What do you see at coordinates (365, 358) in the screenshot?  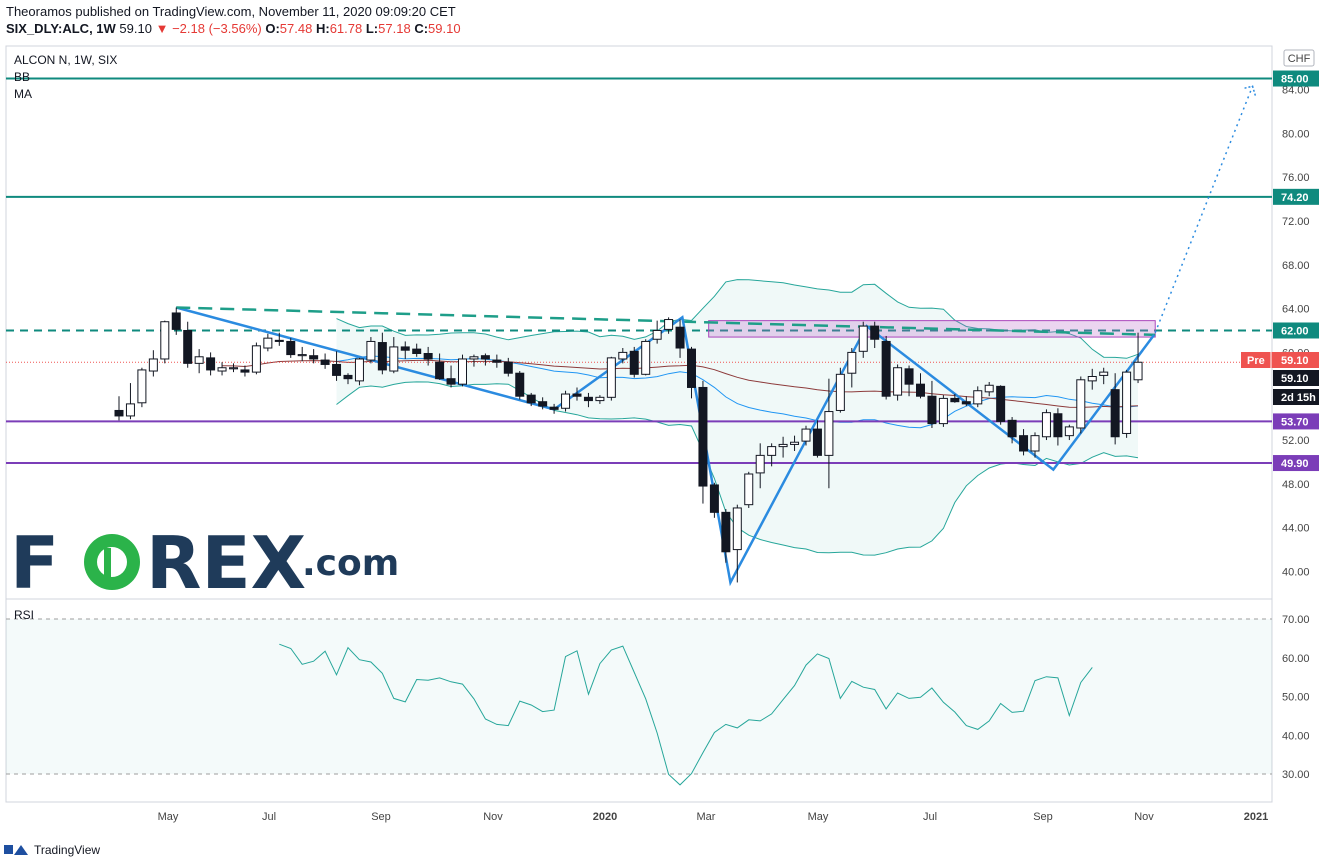 I see `downtrend-line` at bounding box center [365, 358].